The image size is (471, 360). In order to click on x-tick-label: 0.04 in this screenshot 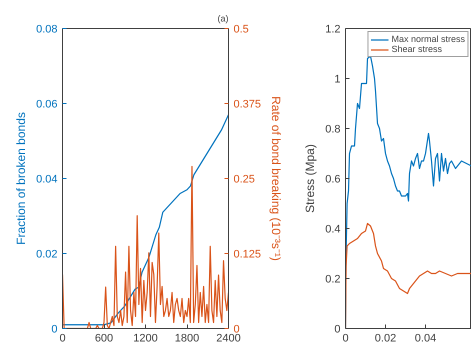, I will do `click(425, 338)`.